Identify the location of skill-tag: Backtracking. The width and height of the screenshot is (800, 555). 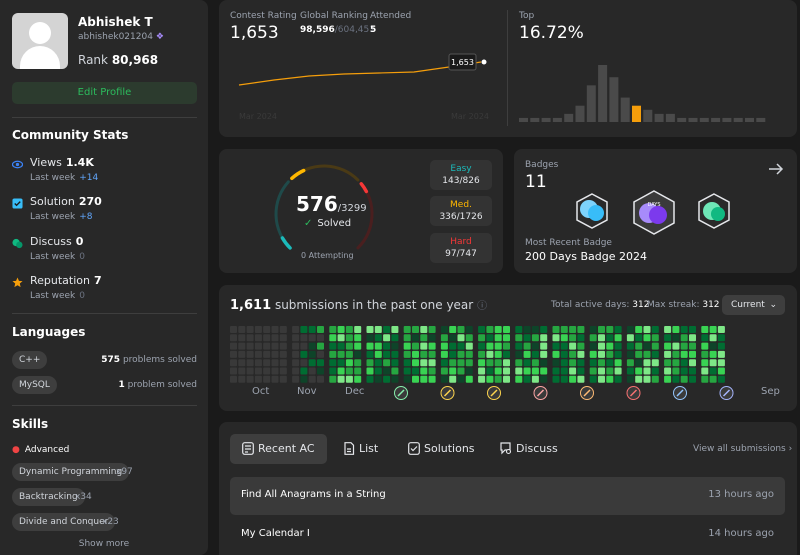
(48, 497).